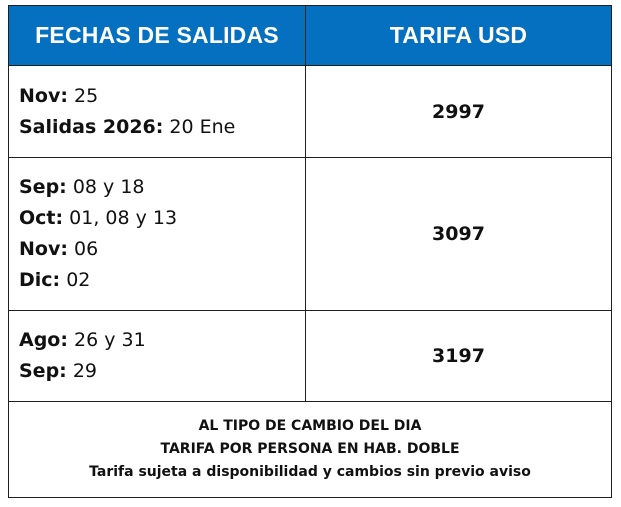 Image resolution: width=621 pixels, height=507 pixels. Describe the element at coordinates (458, 35) in the screenshot. I see `header-rate: TARIFA USD` at that location.